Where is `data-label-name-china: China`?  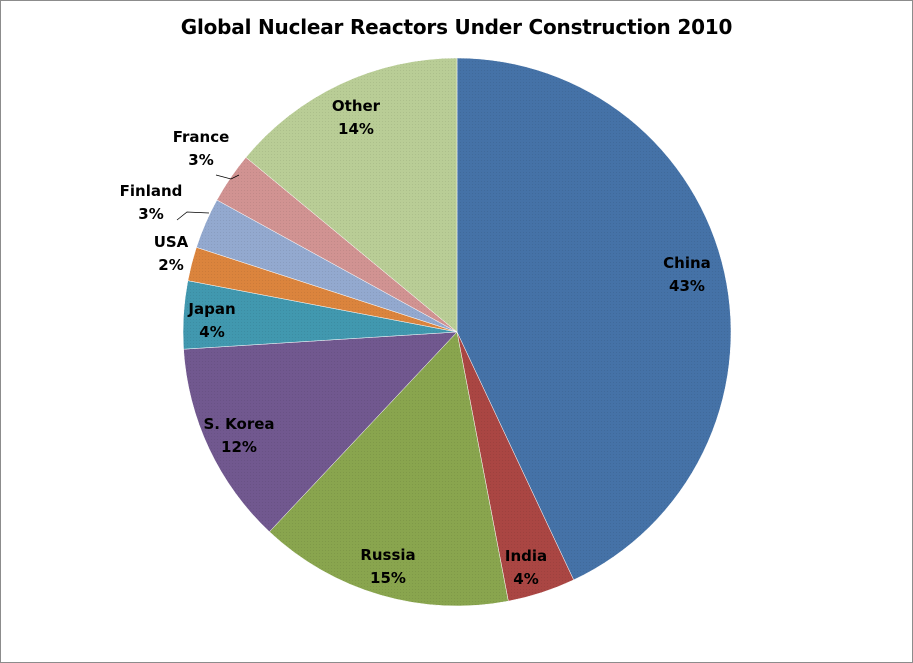
data-label-name-china: China is located at coordinates (687, 263).